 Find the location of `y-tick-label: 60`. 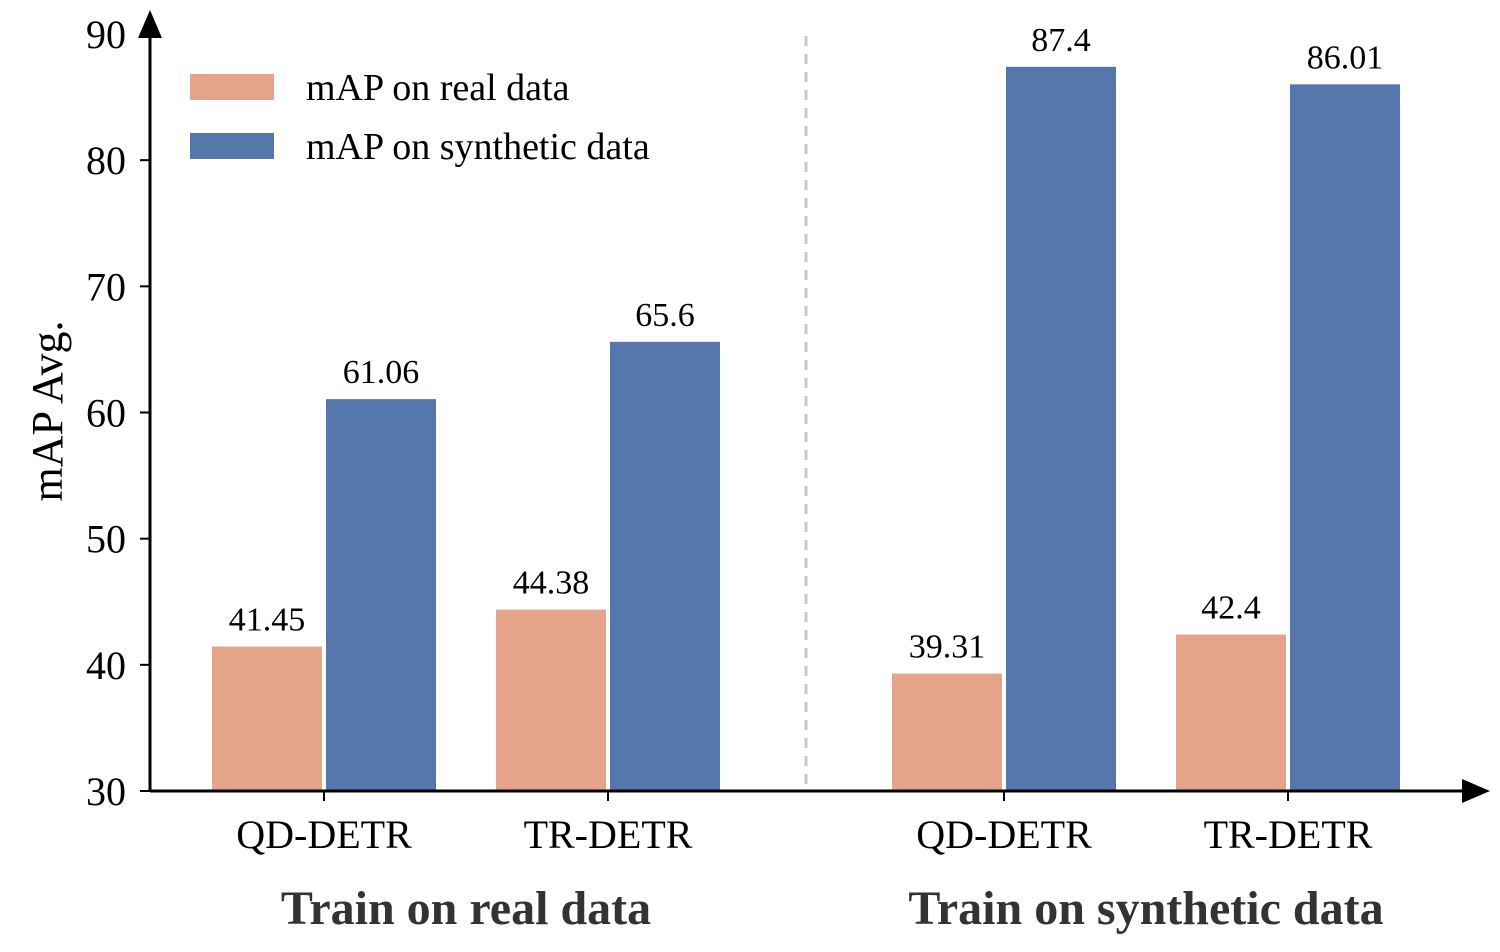

y-tick-label: 60 is located at coordinates (106, 413).